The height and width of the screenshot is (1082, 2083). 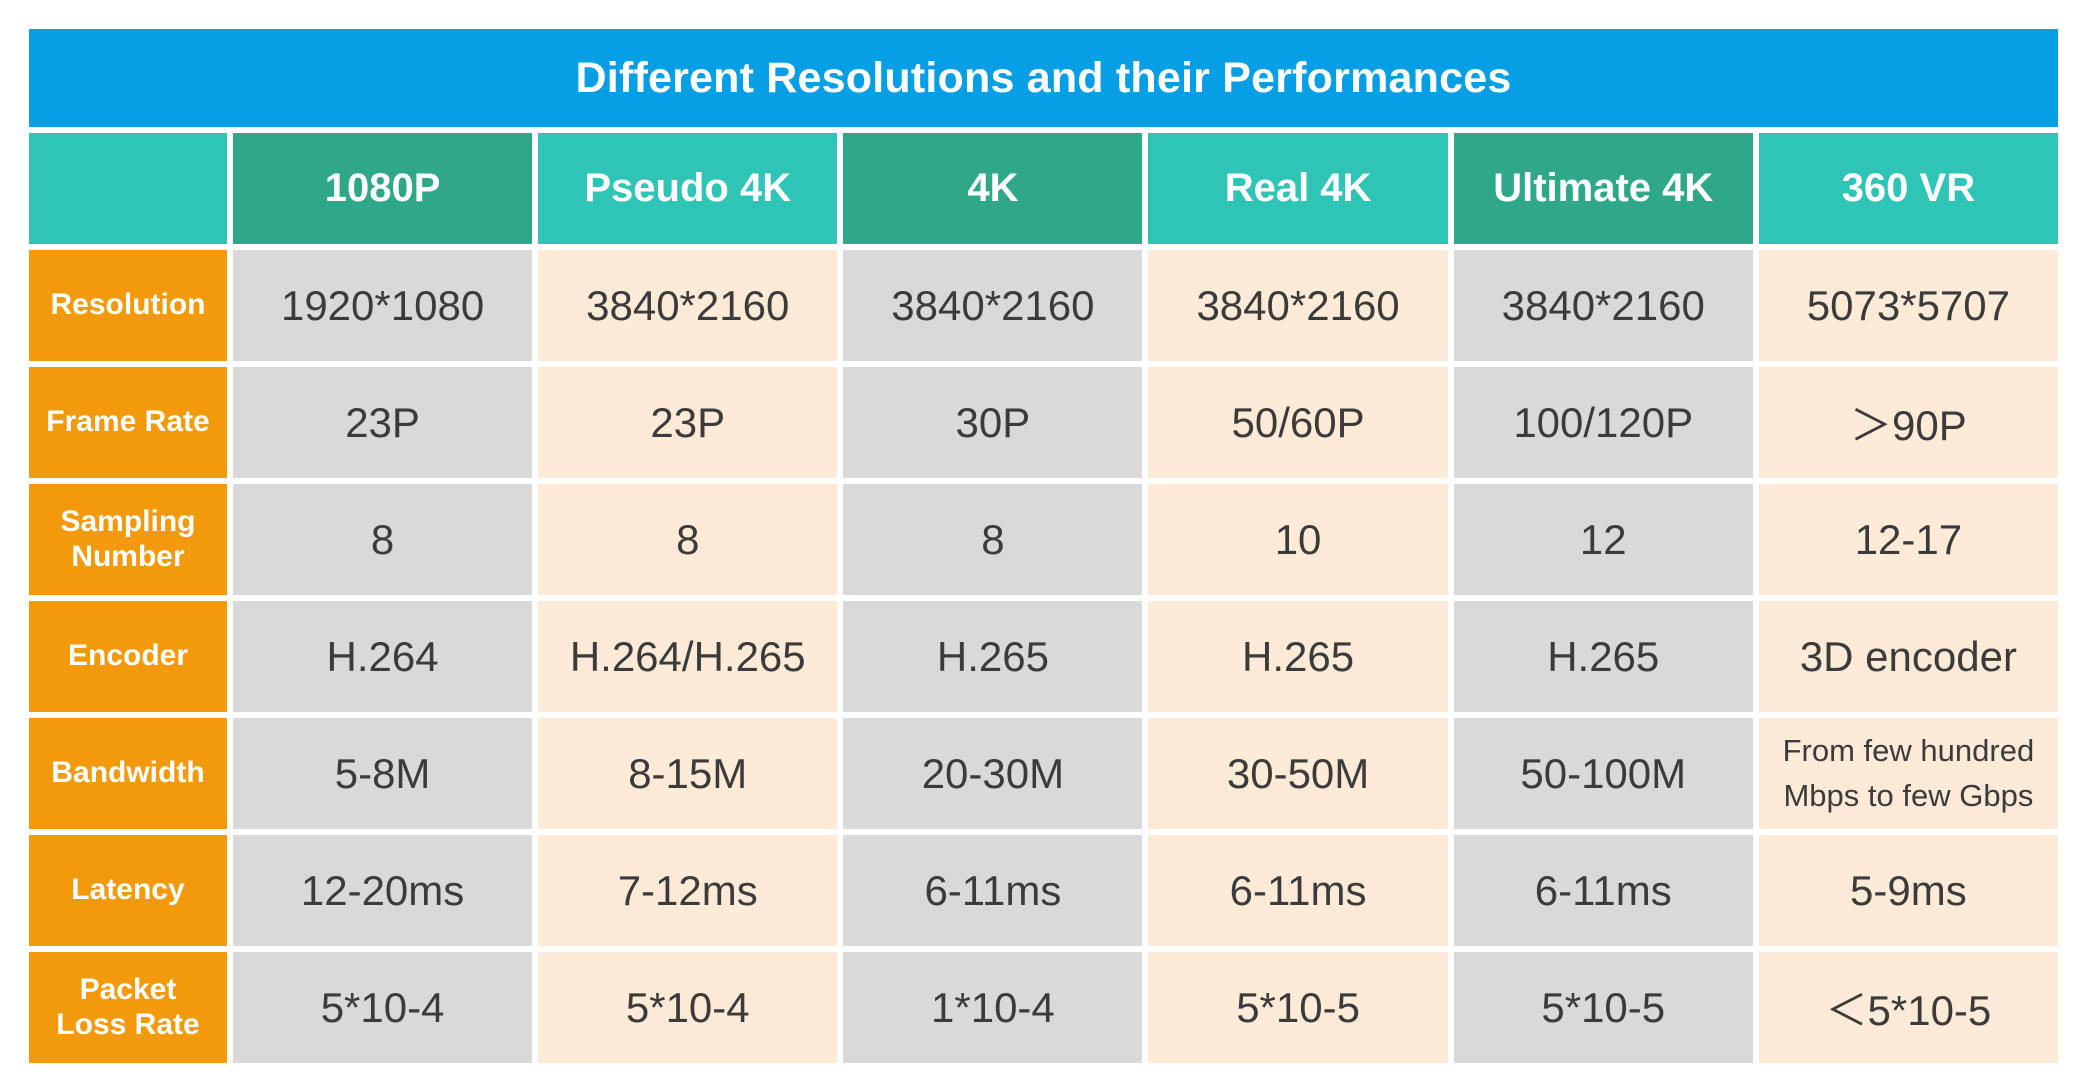 I want to click on table-cell: 20-30M, so click(x=993, y=773).